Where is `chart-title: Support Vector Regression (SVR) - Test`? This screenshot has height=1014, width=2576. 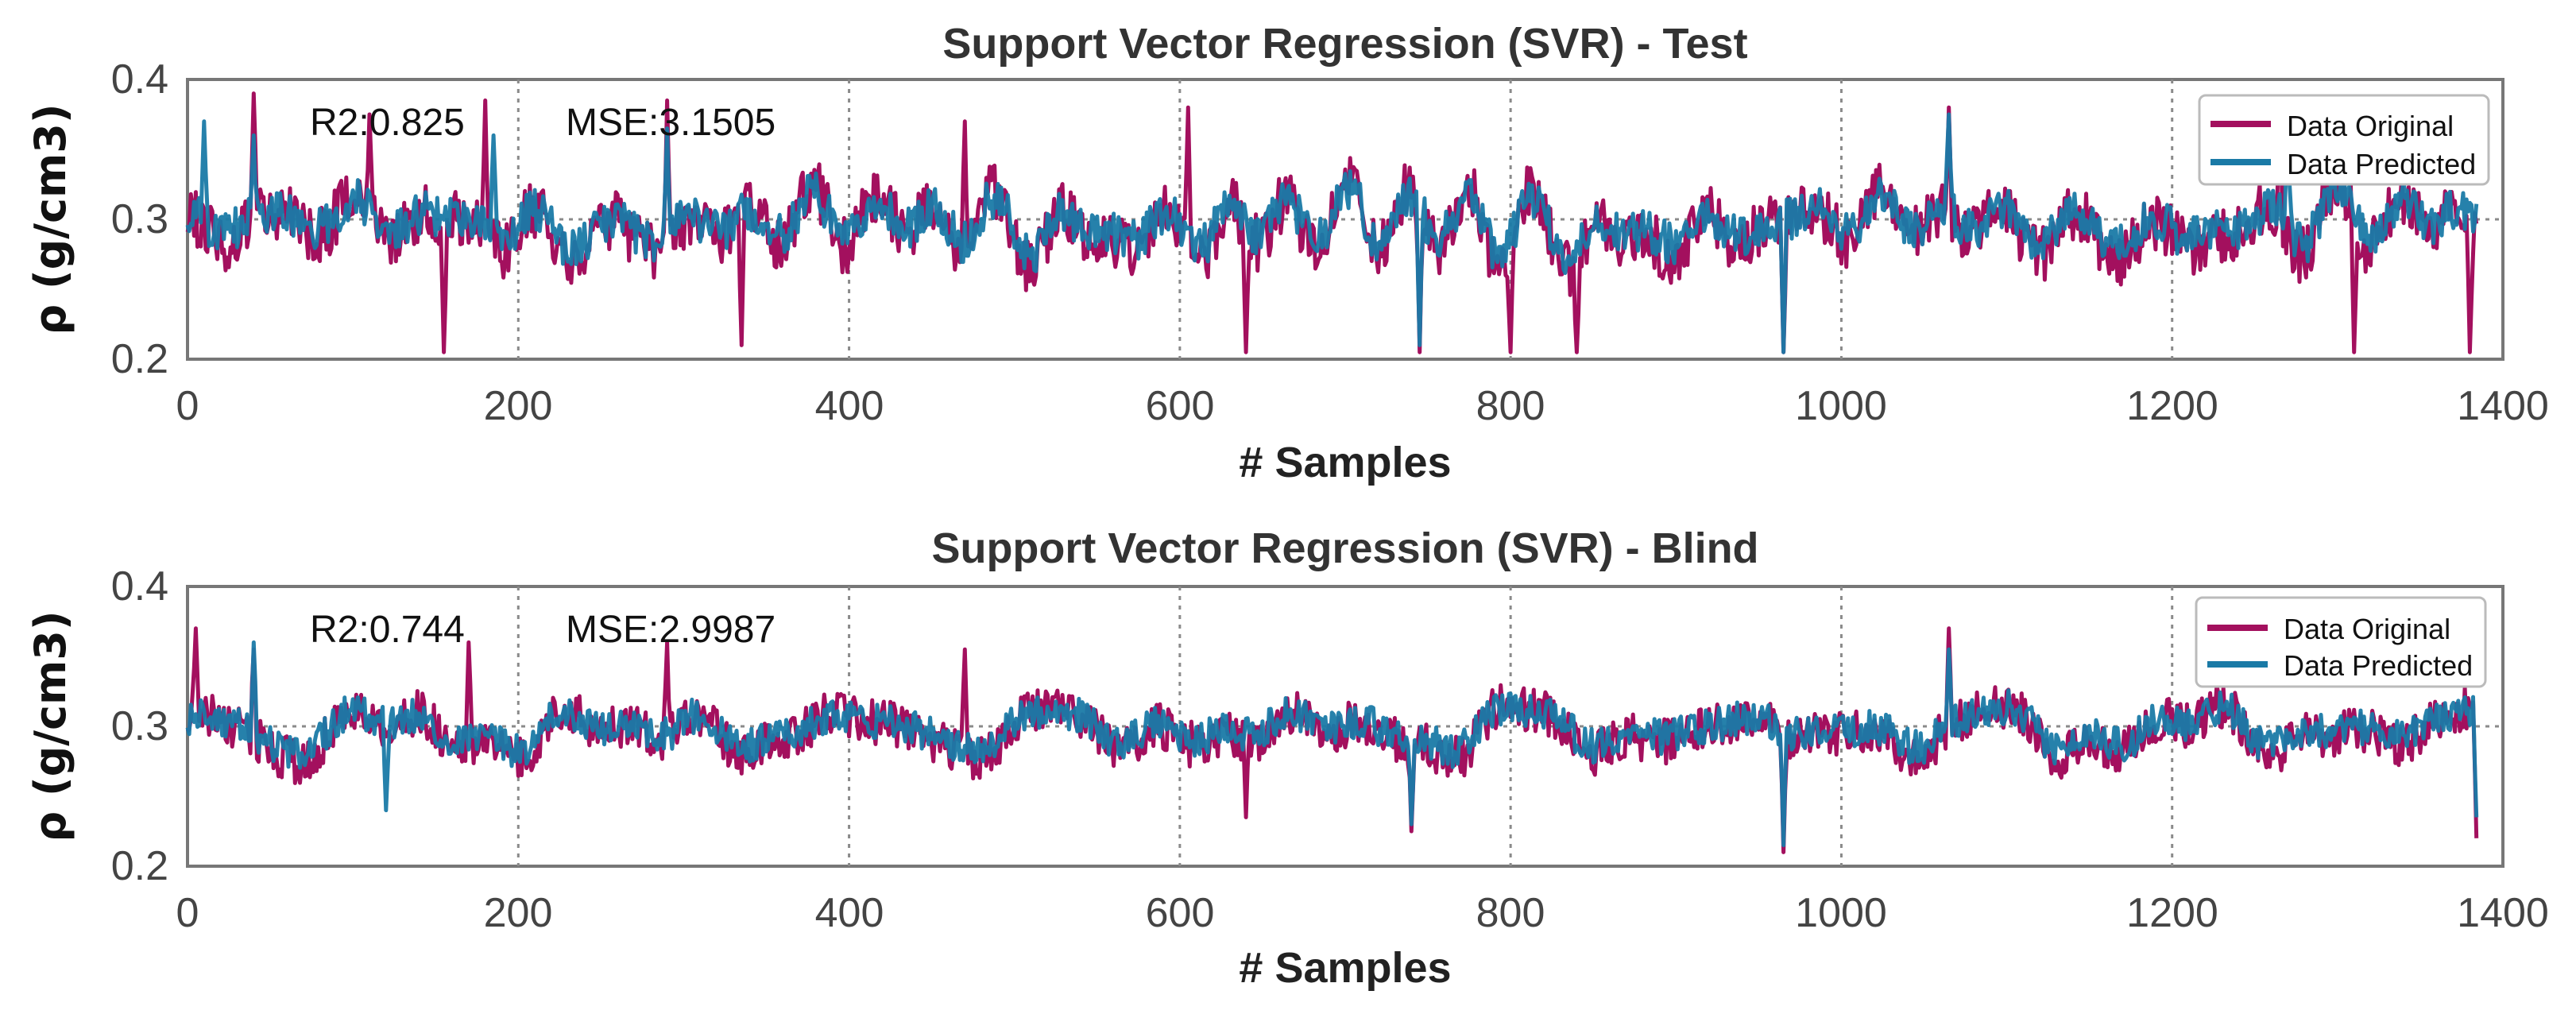 chart-title: Support Vector Regression (SVR) - Test is located at coordinates (1345, 44).